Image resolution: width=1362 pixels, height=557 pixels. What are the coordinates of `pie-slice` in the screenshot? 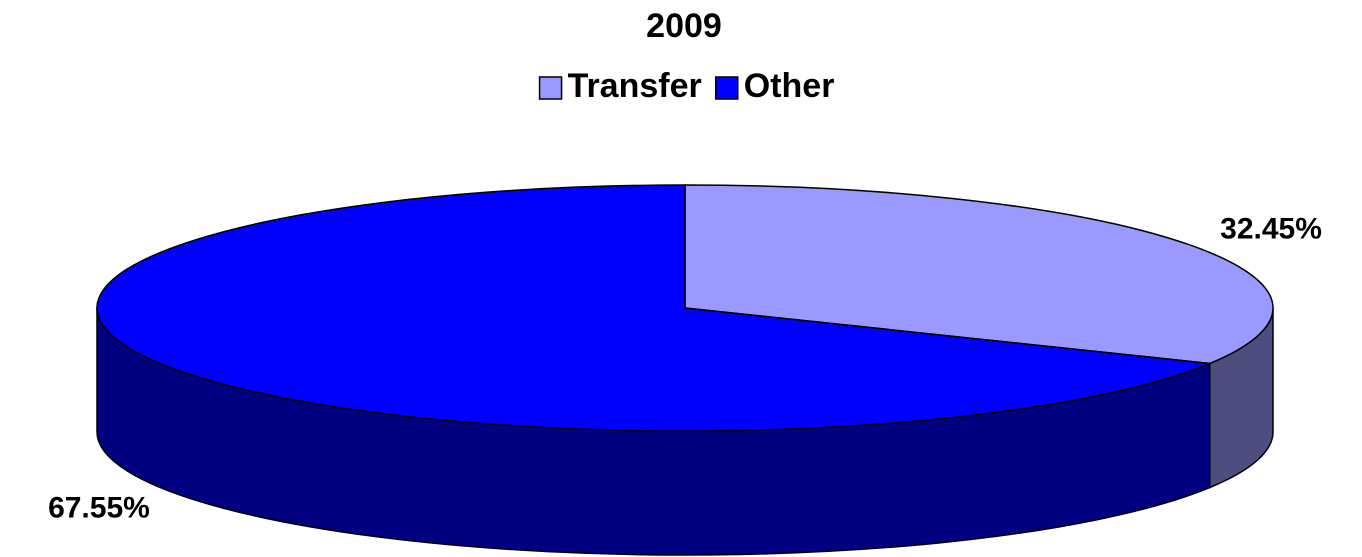 It's located at (979, 274).